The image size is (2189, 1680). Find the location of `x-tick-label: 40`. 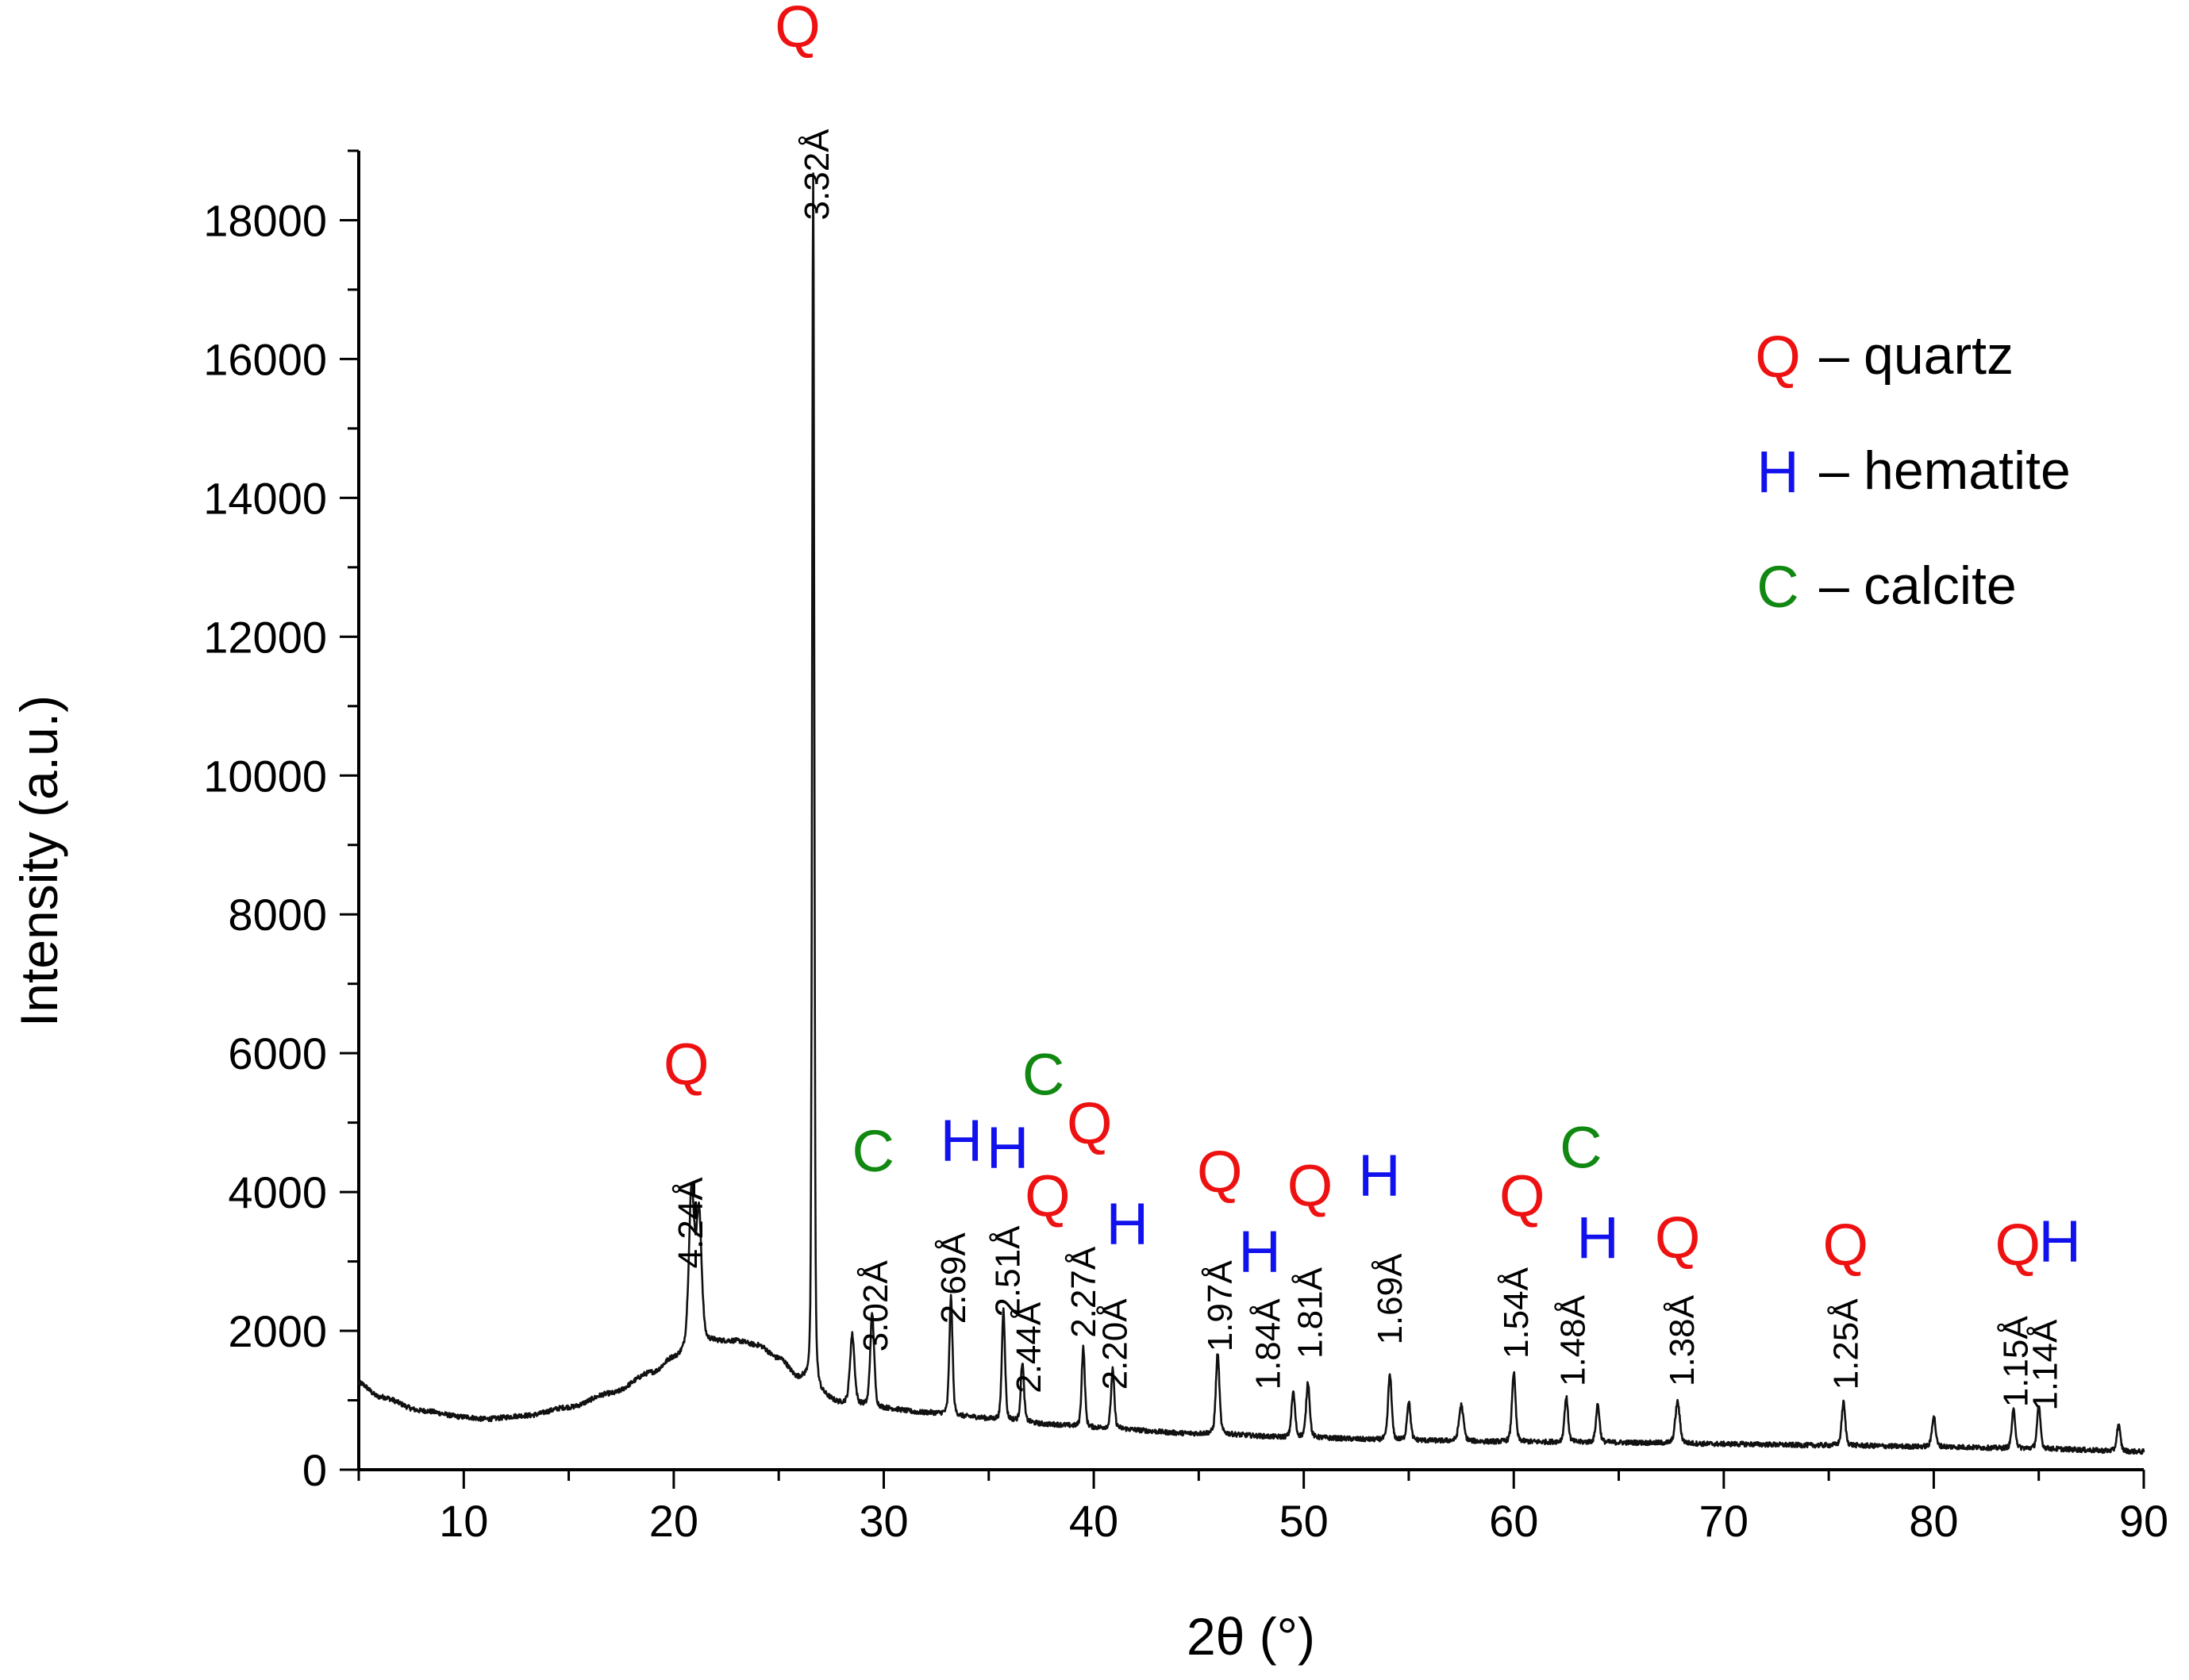

x-tick-label: 40 is located at coordinates (1094, 1521).